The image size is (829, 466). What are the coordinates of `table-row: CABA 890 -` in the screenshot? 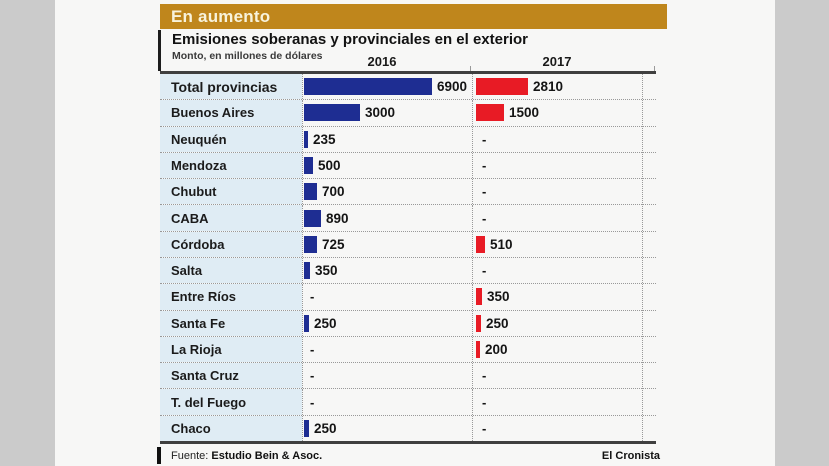 It's located at (408, 218).